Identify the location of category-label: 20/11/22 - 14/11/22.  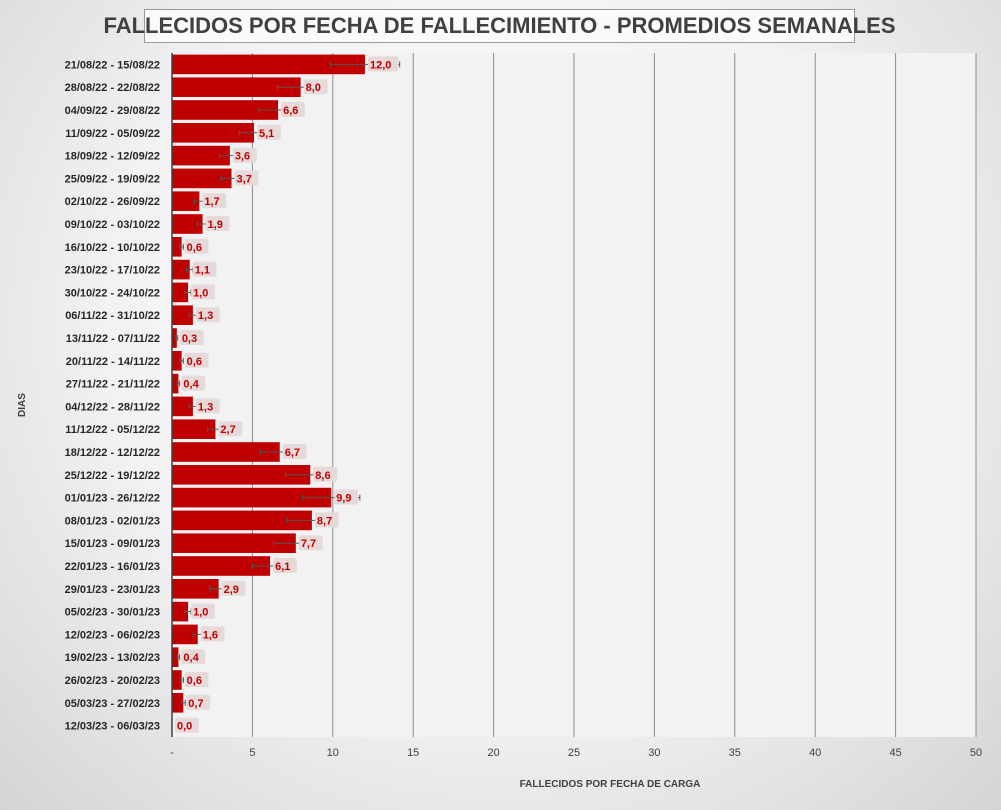
(113, 362).